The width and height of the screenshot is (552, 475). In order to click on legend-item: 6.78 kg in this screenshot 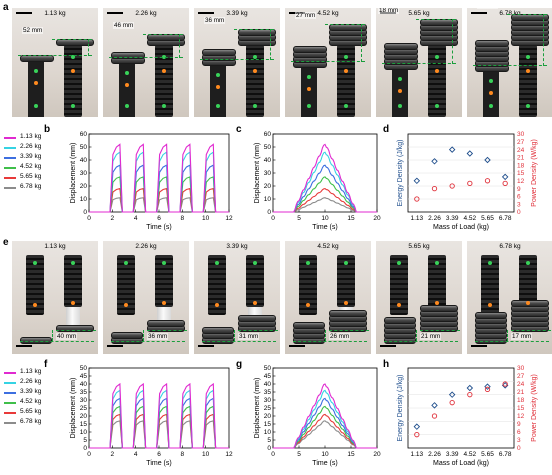, I will do `click(30, 188)`.